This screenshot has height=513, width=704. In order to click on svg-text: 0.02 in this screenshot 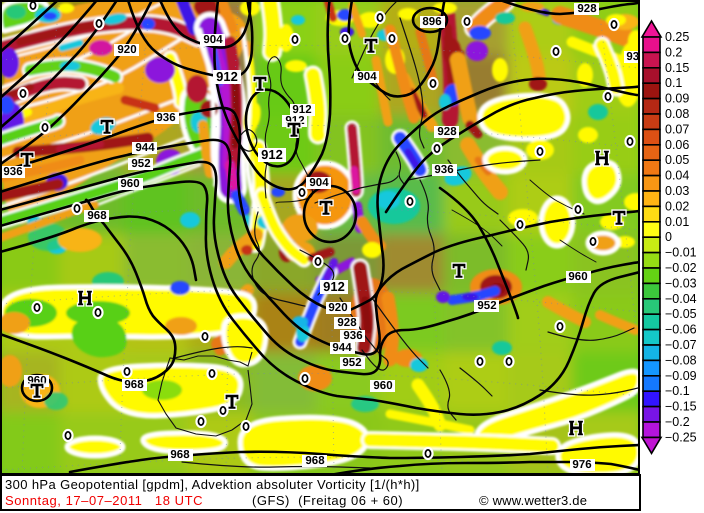, I will do `click(677, 206)`.